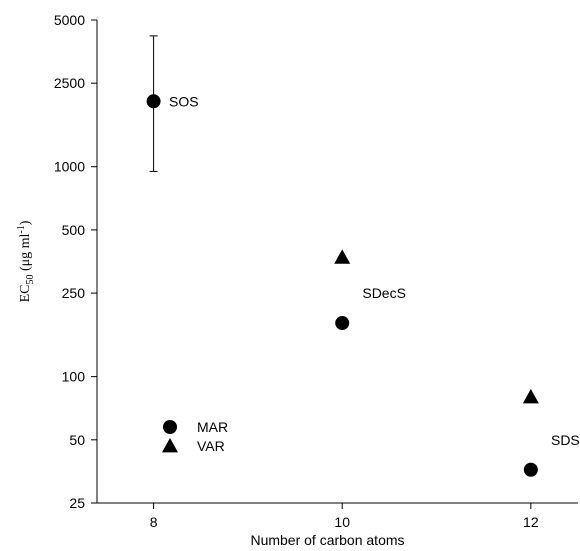 The image size is (580, 551). What do you see at coordinates (531, 522) in the screenshot?
I see `x-tick-label: 12` at bounding box center [531, 522].